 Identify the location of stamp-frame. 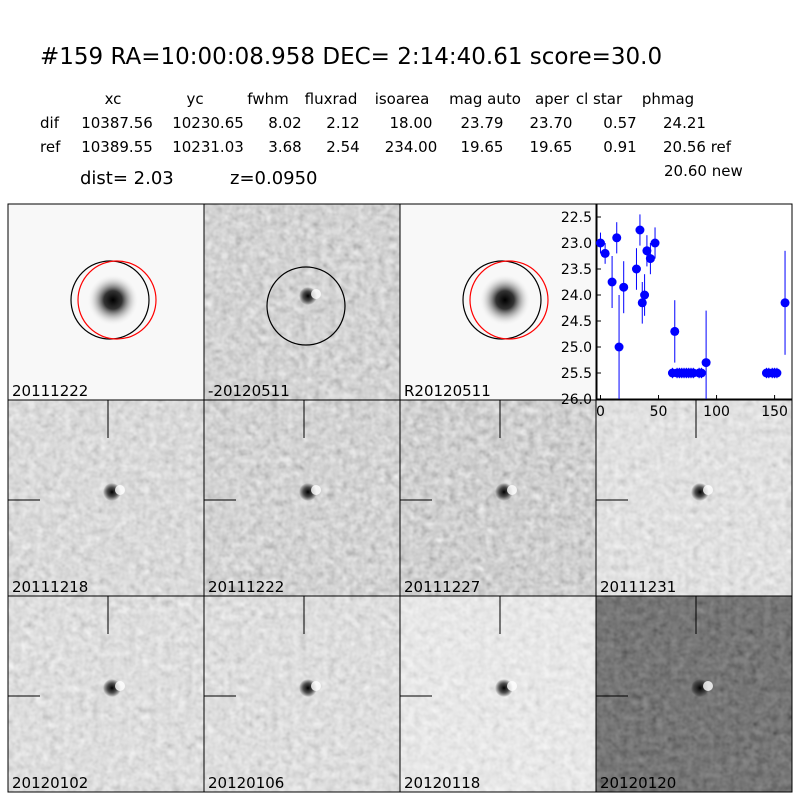
(694, 694).